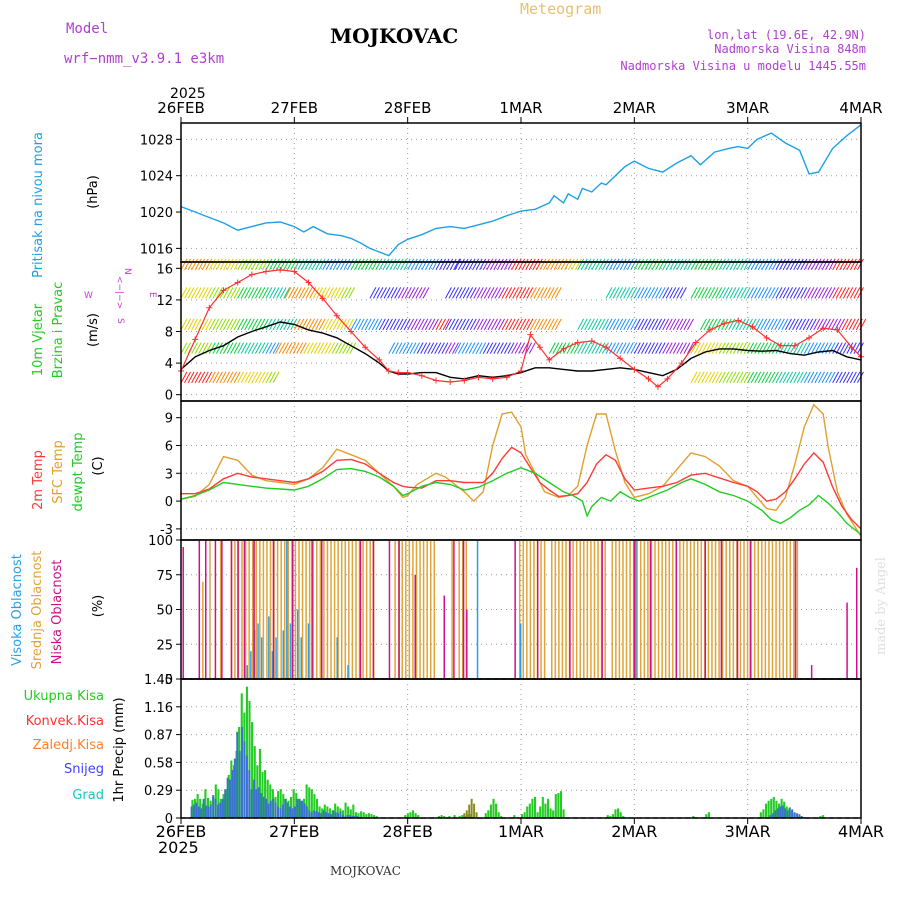 This screenshot has width=900, height=904. Describe the element at coordinates (860, 108) in the screenshot. I see `top-date-label: 4MAR` at that location.